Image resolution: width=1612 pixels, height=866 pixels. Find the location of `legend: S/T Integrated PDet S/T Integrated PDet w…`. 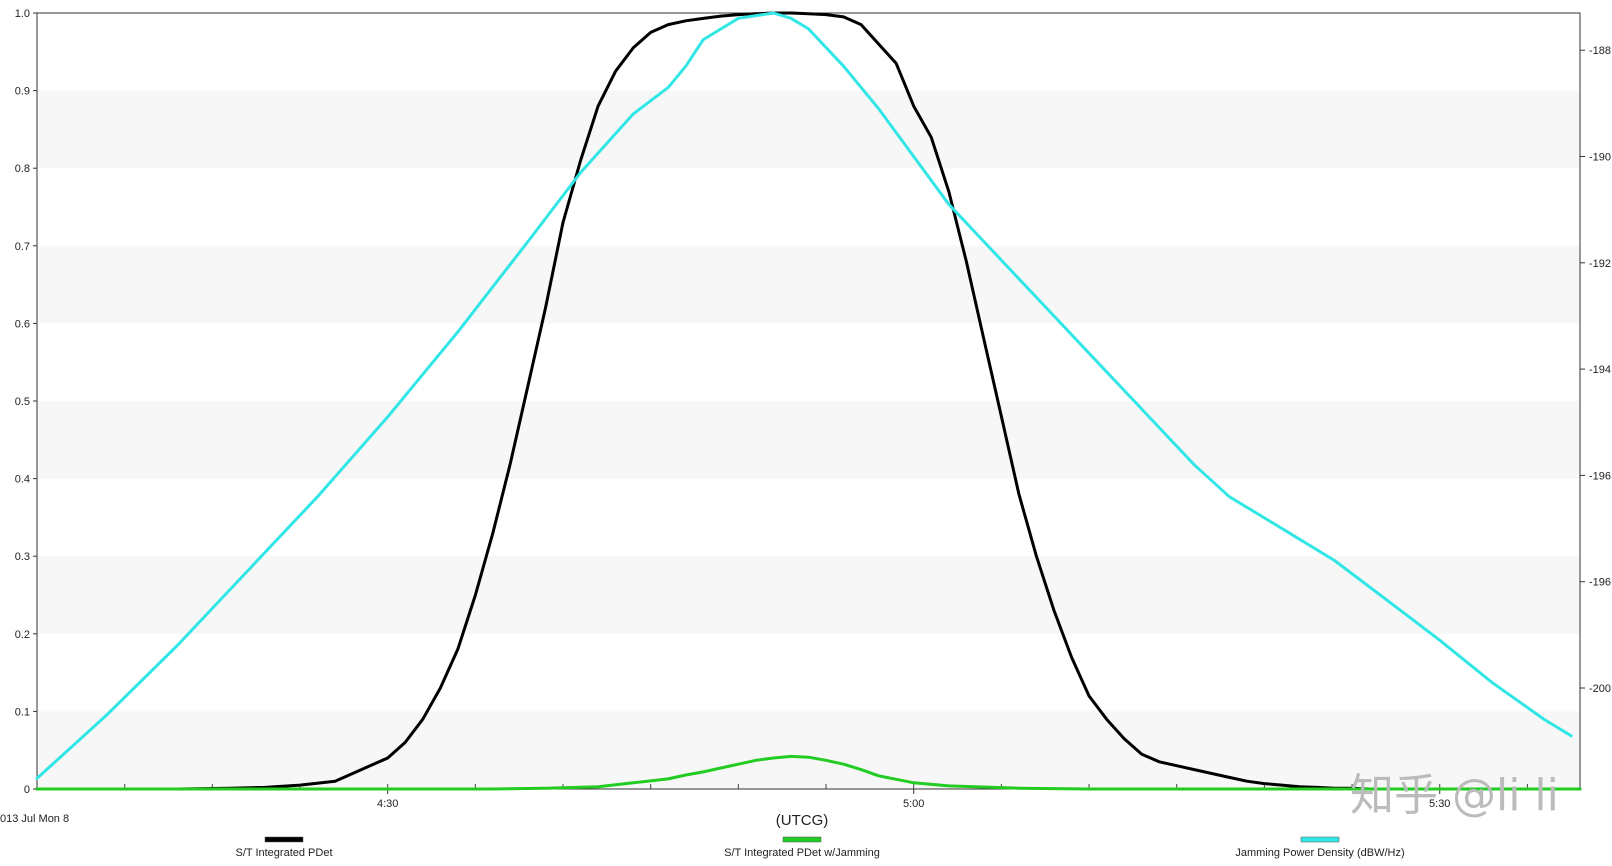

legend: S/T Integrated PDet S/T Integrated PDet w… is located at coordinates (820, 847).